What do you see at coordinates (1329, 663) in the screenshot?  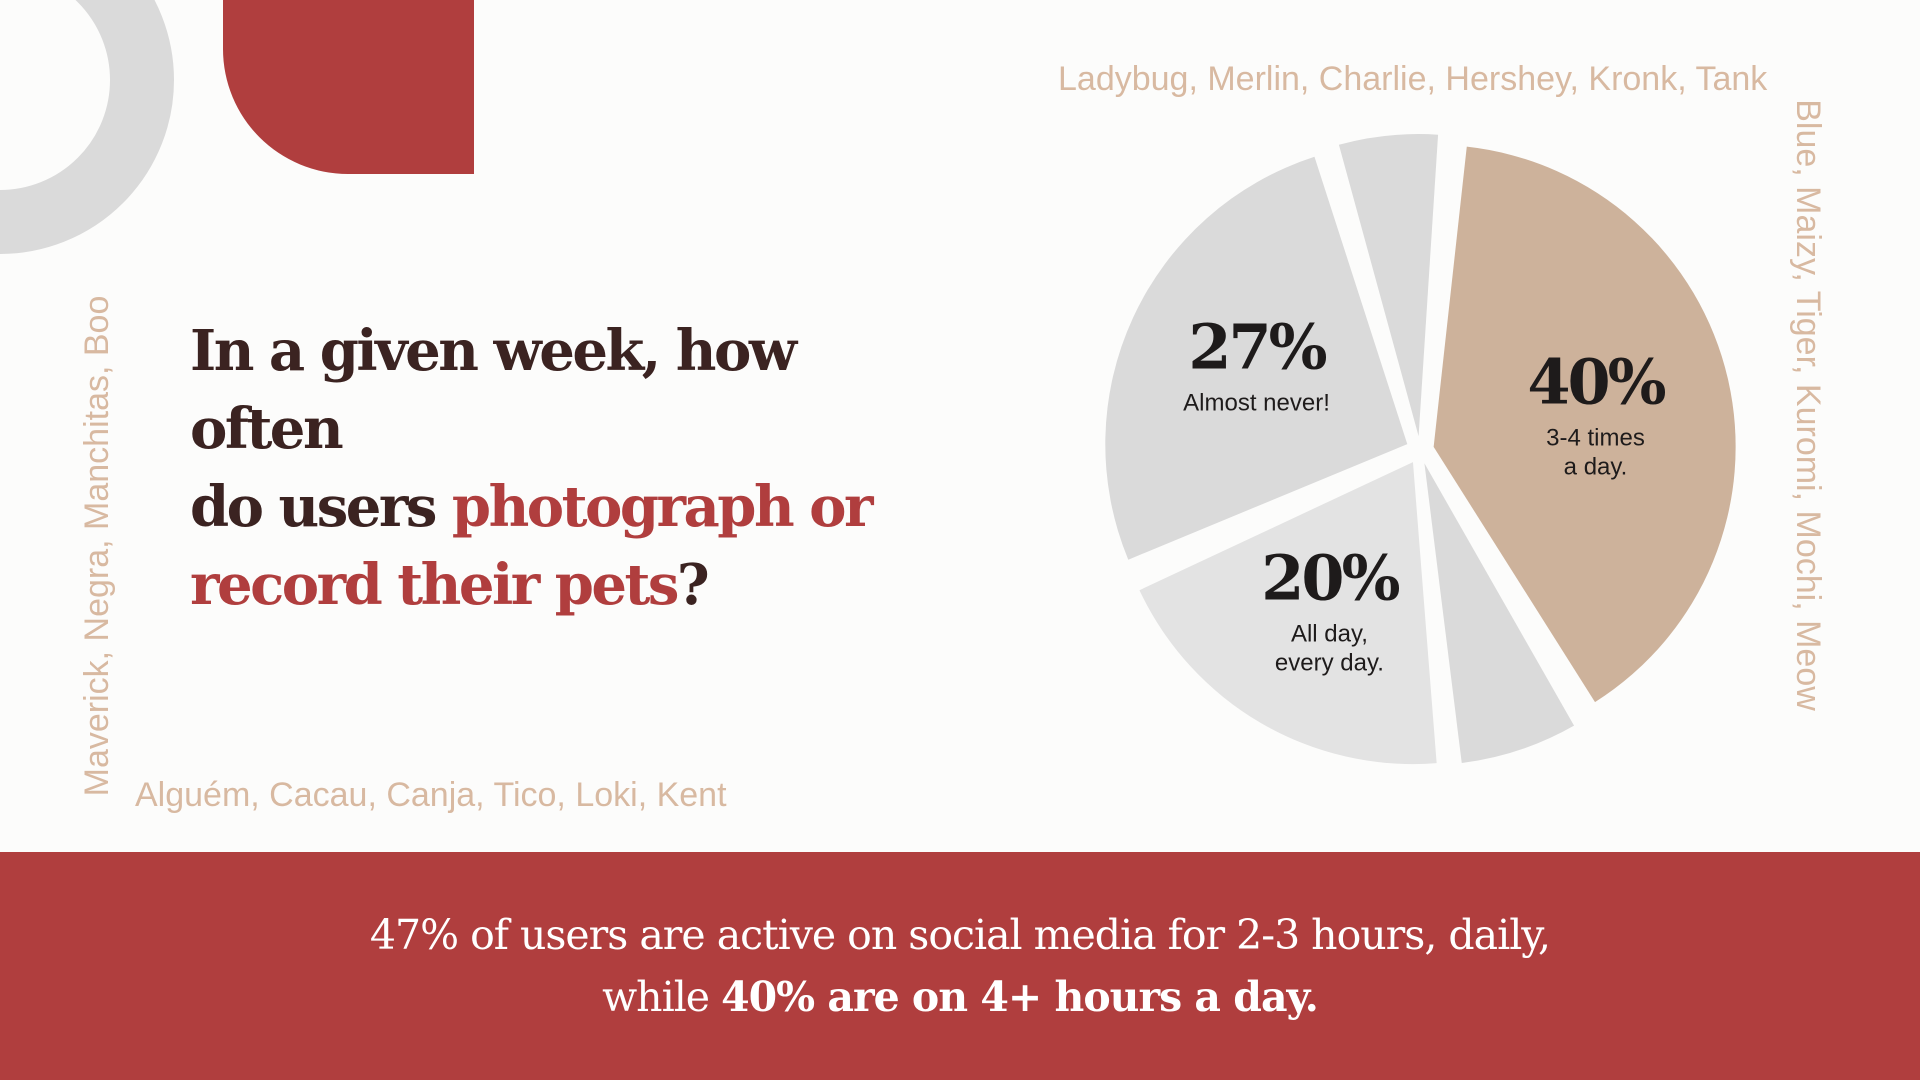 I see `pie-slice-2-desc-line-1: every day.` at bounding box center [1329, 663].